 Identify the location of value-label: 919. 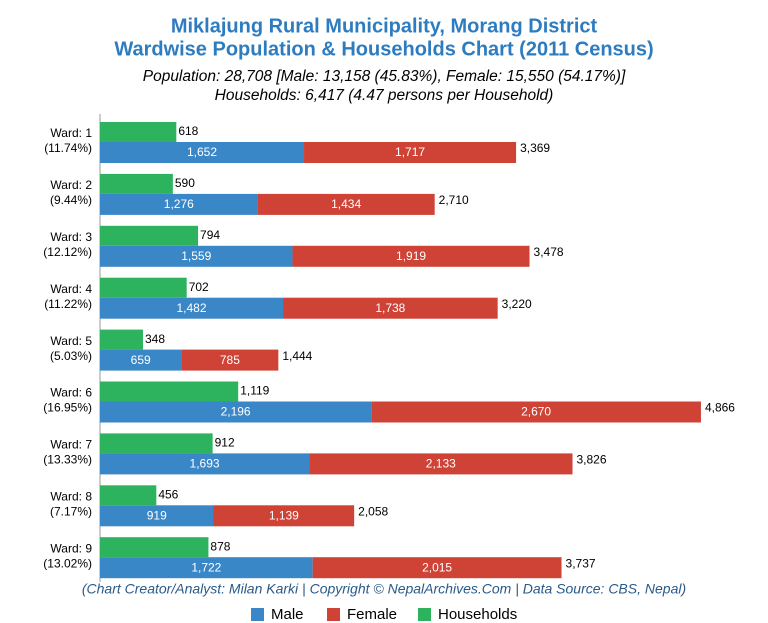
(157, 515).